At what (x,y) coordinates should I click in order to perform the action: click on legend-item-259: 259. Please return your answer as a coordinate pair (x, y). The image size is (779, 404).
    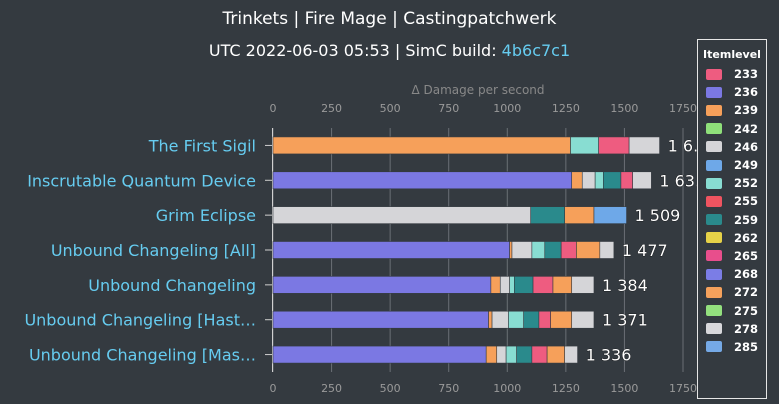
    Looking at the image, I should click on (732, 220).